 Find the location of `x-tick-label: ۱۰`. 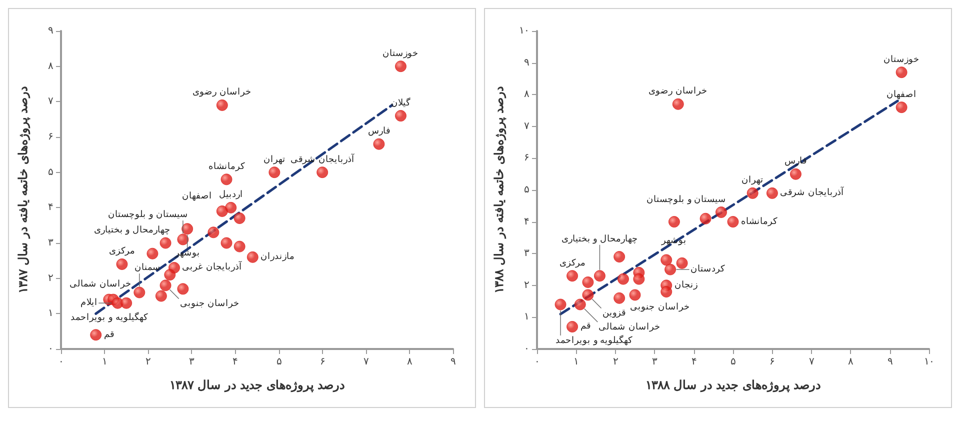

x-tick-label: ۱۰ is located at coordinates (929, 362).